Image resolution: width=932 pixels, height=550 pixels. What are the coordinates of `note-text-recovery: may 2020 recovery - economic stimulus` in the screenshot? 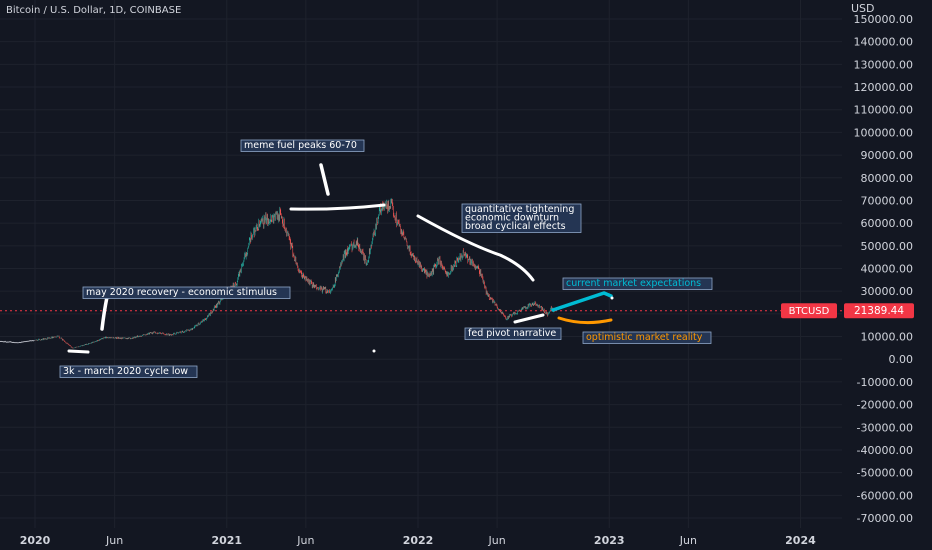 It's located at (181, 292).